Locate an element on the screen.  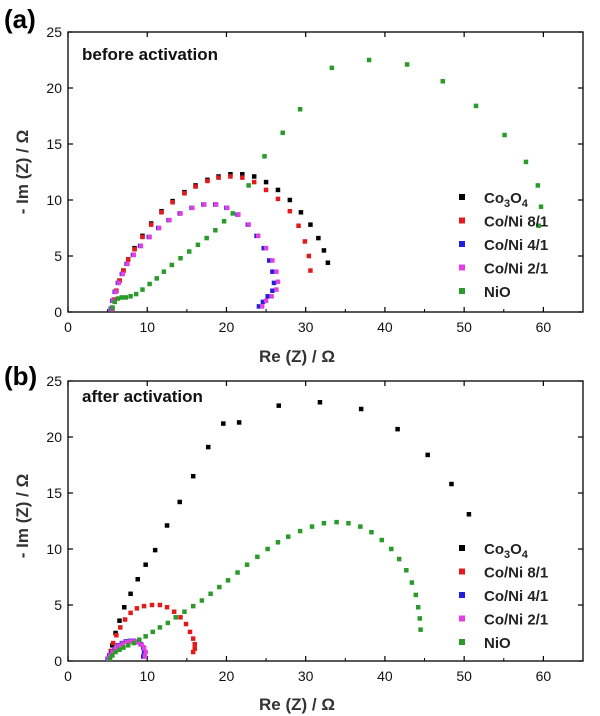
annotation: after activation is located at coordinates (142, 396).